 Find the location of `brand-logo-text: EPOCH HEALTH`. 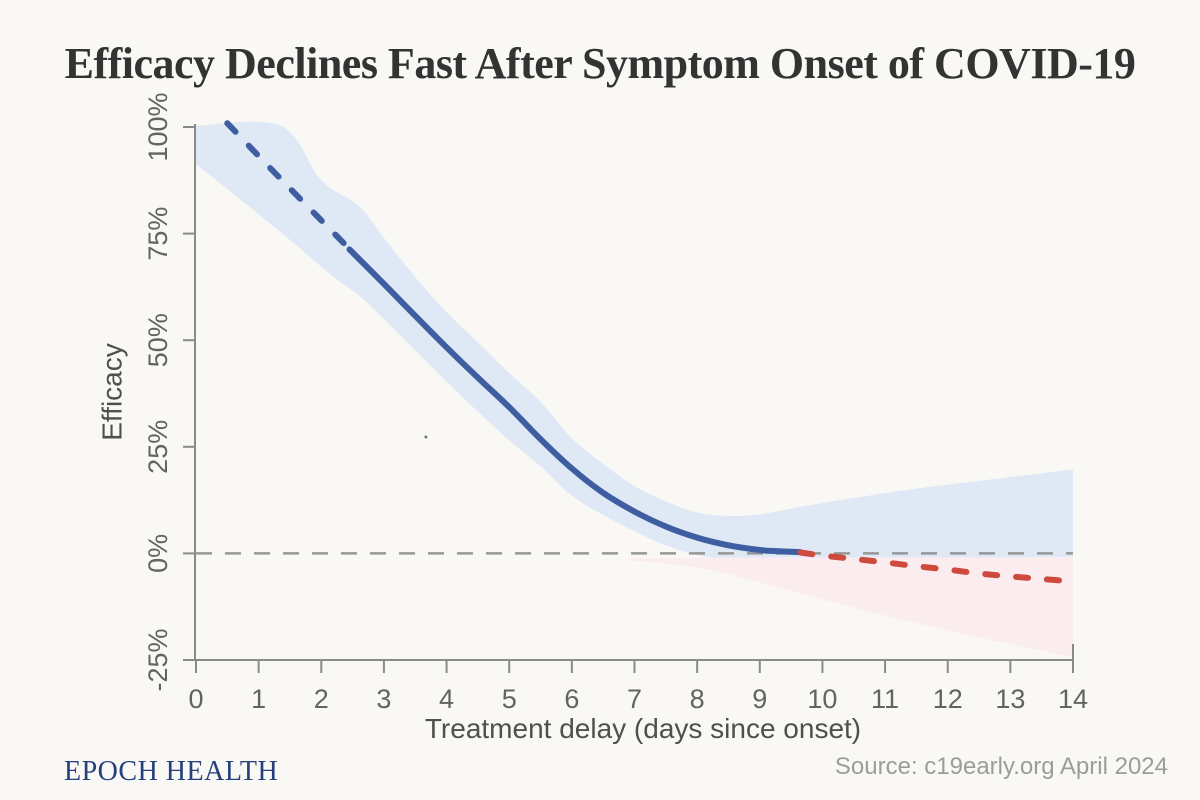

brand-logo-text: EPOCH HEALTH is located at coordinates (171, 771).